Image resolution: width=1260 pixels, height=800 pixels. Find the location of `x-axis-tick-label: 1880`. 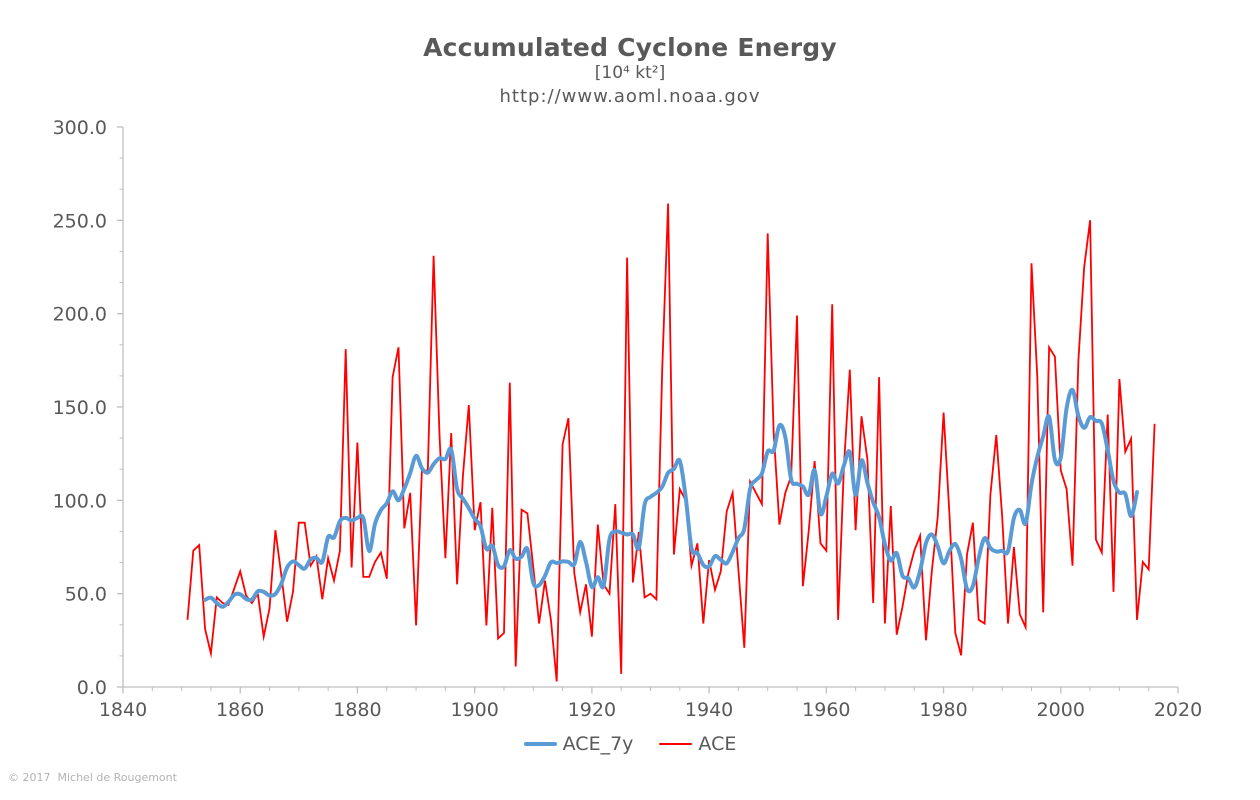

x-axis-tick-label: 1880 is located at coordinates (357, 710).